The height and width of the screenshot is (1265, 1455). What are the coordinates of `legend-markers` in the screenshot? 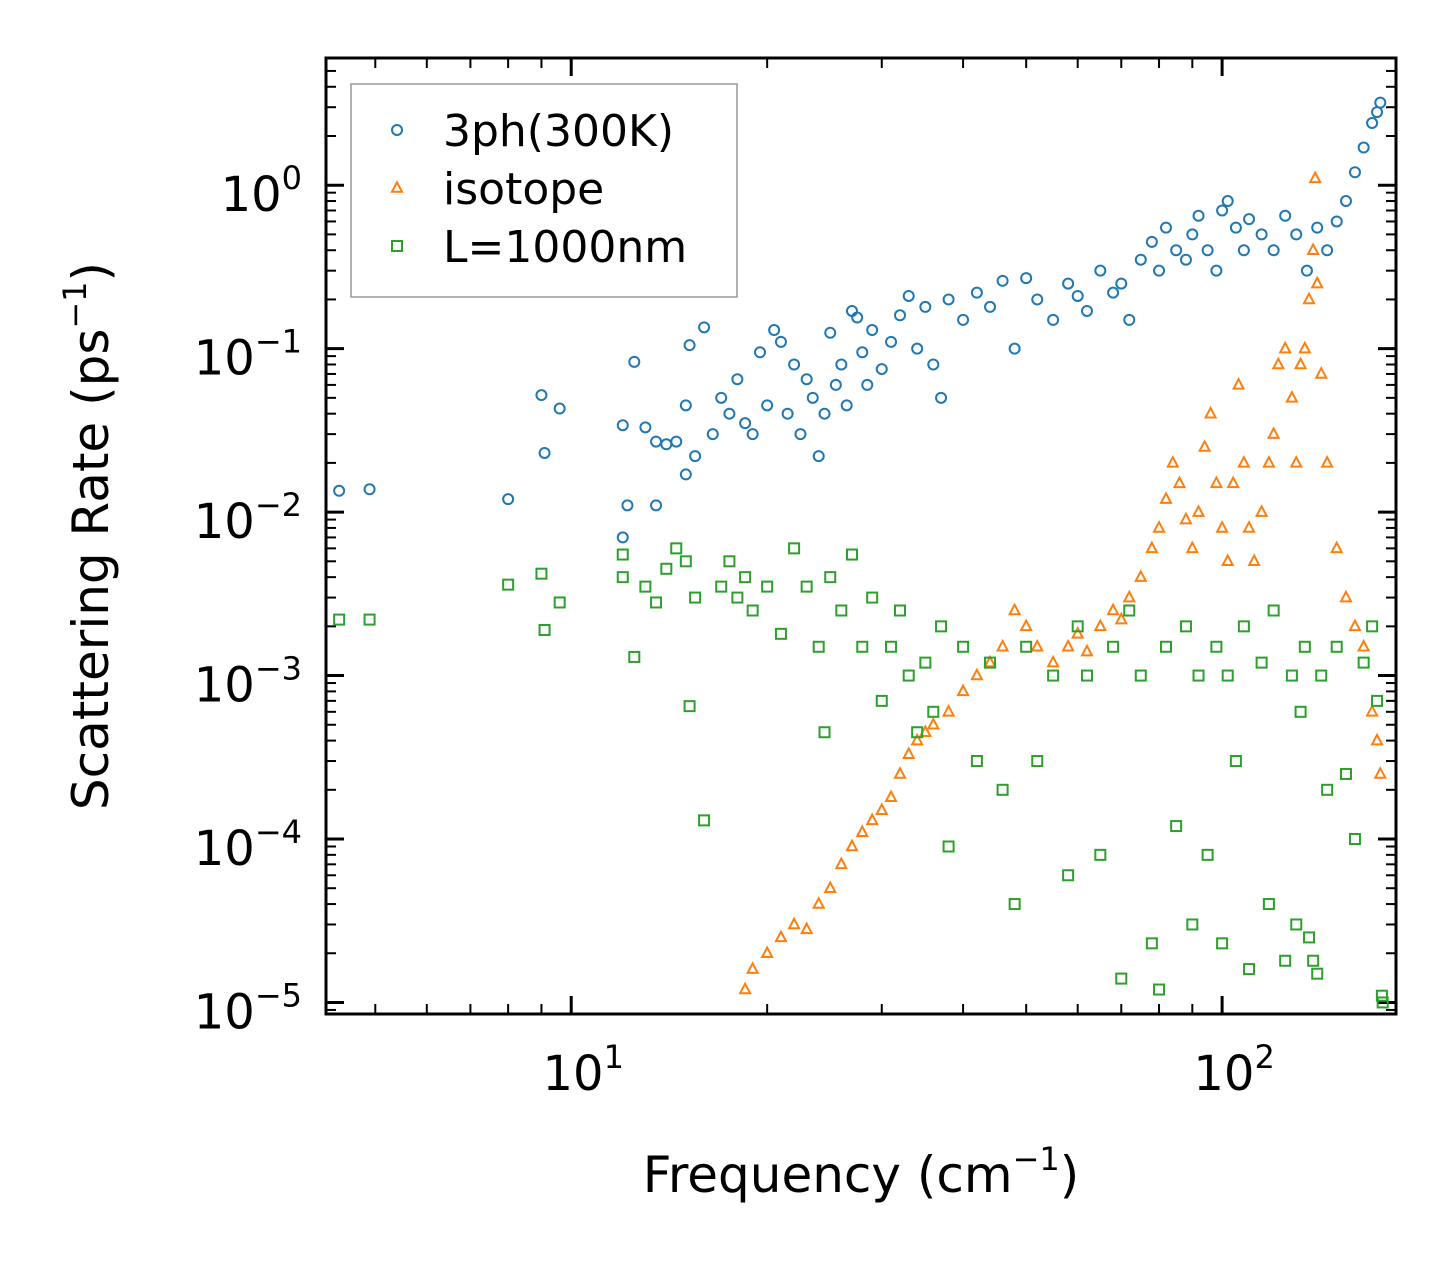 It's located at (397, 188).